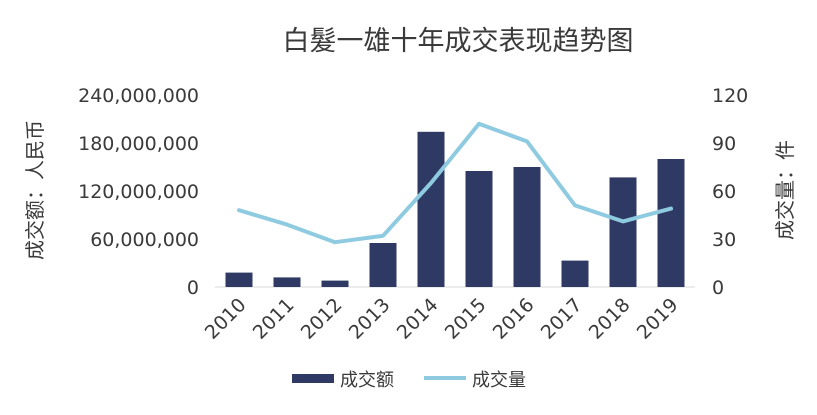 The height and width of the screenshot is (415, 817). I want to click on y-tick-label: 120,000,000, so click(138, 192).